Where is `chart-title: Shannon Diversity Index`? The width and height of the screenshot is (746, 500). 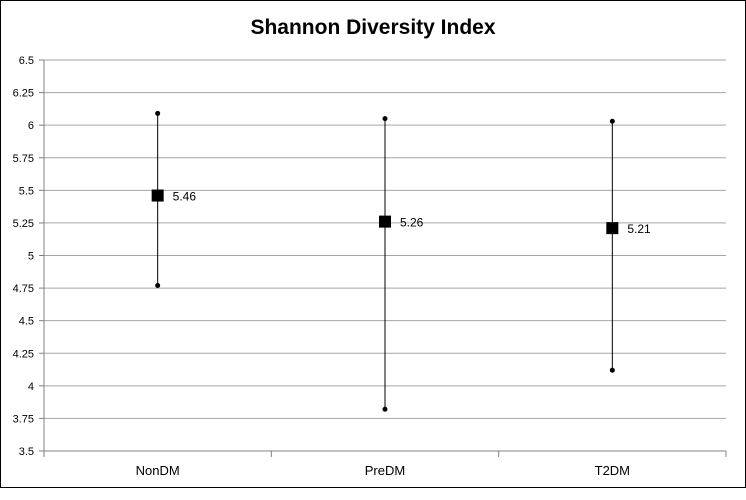 chart-title: Shannon Diversity Index is located at coordinates (373, 27).